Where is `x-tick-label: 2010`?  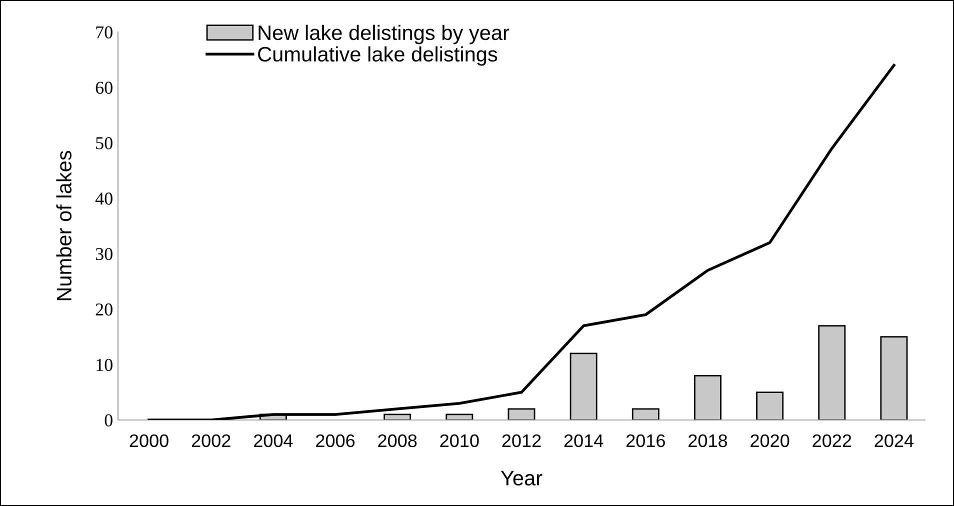 x-tick-label: 2010 is located at coordinates (459, 441).